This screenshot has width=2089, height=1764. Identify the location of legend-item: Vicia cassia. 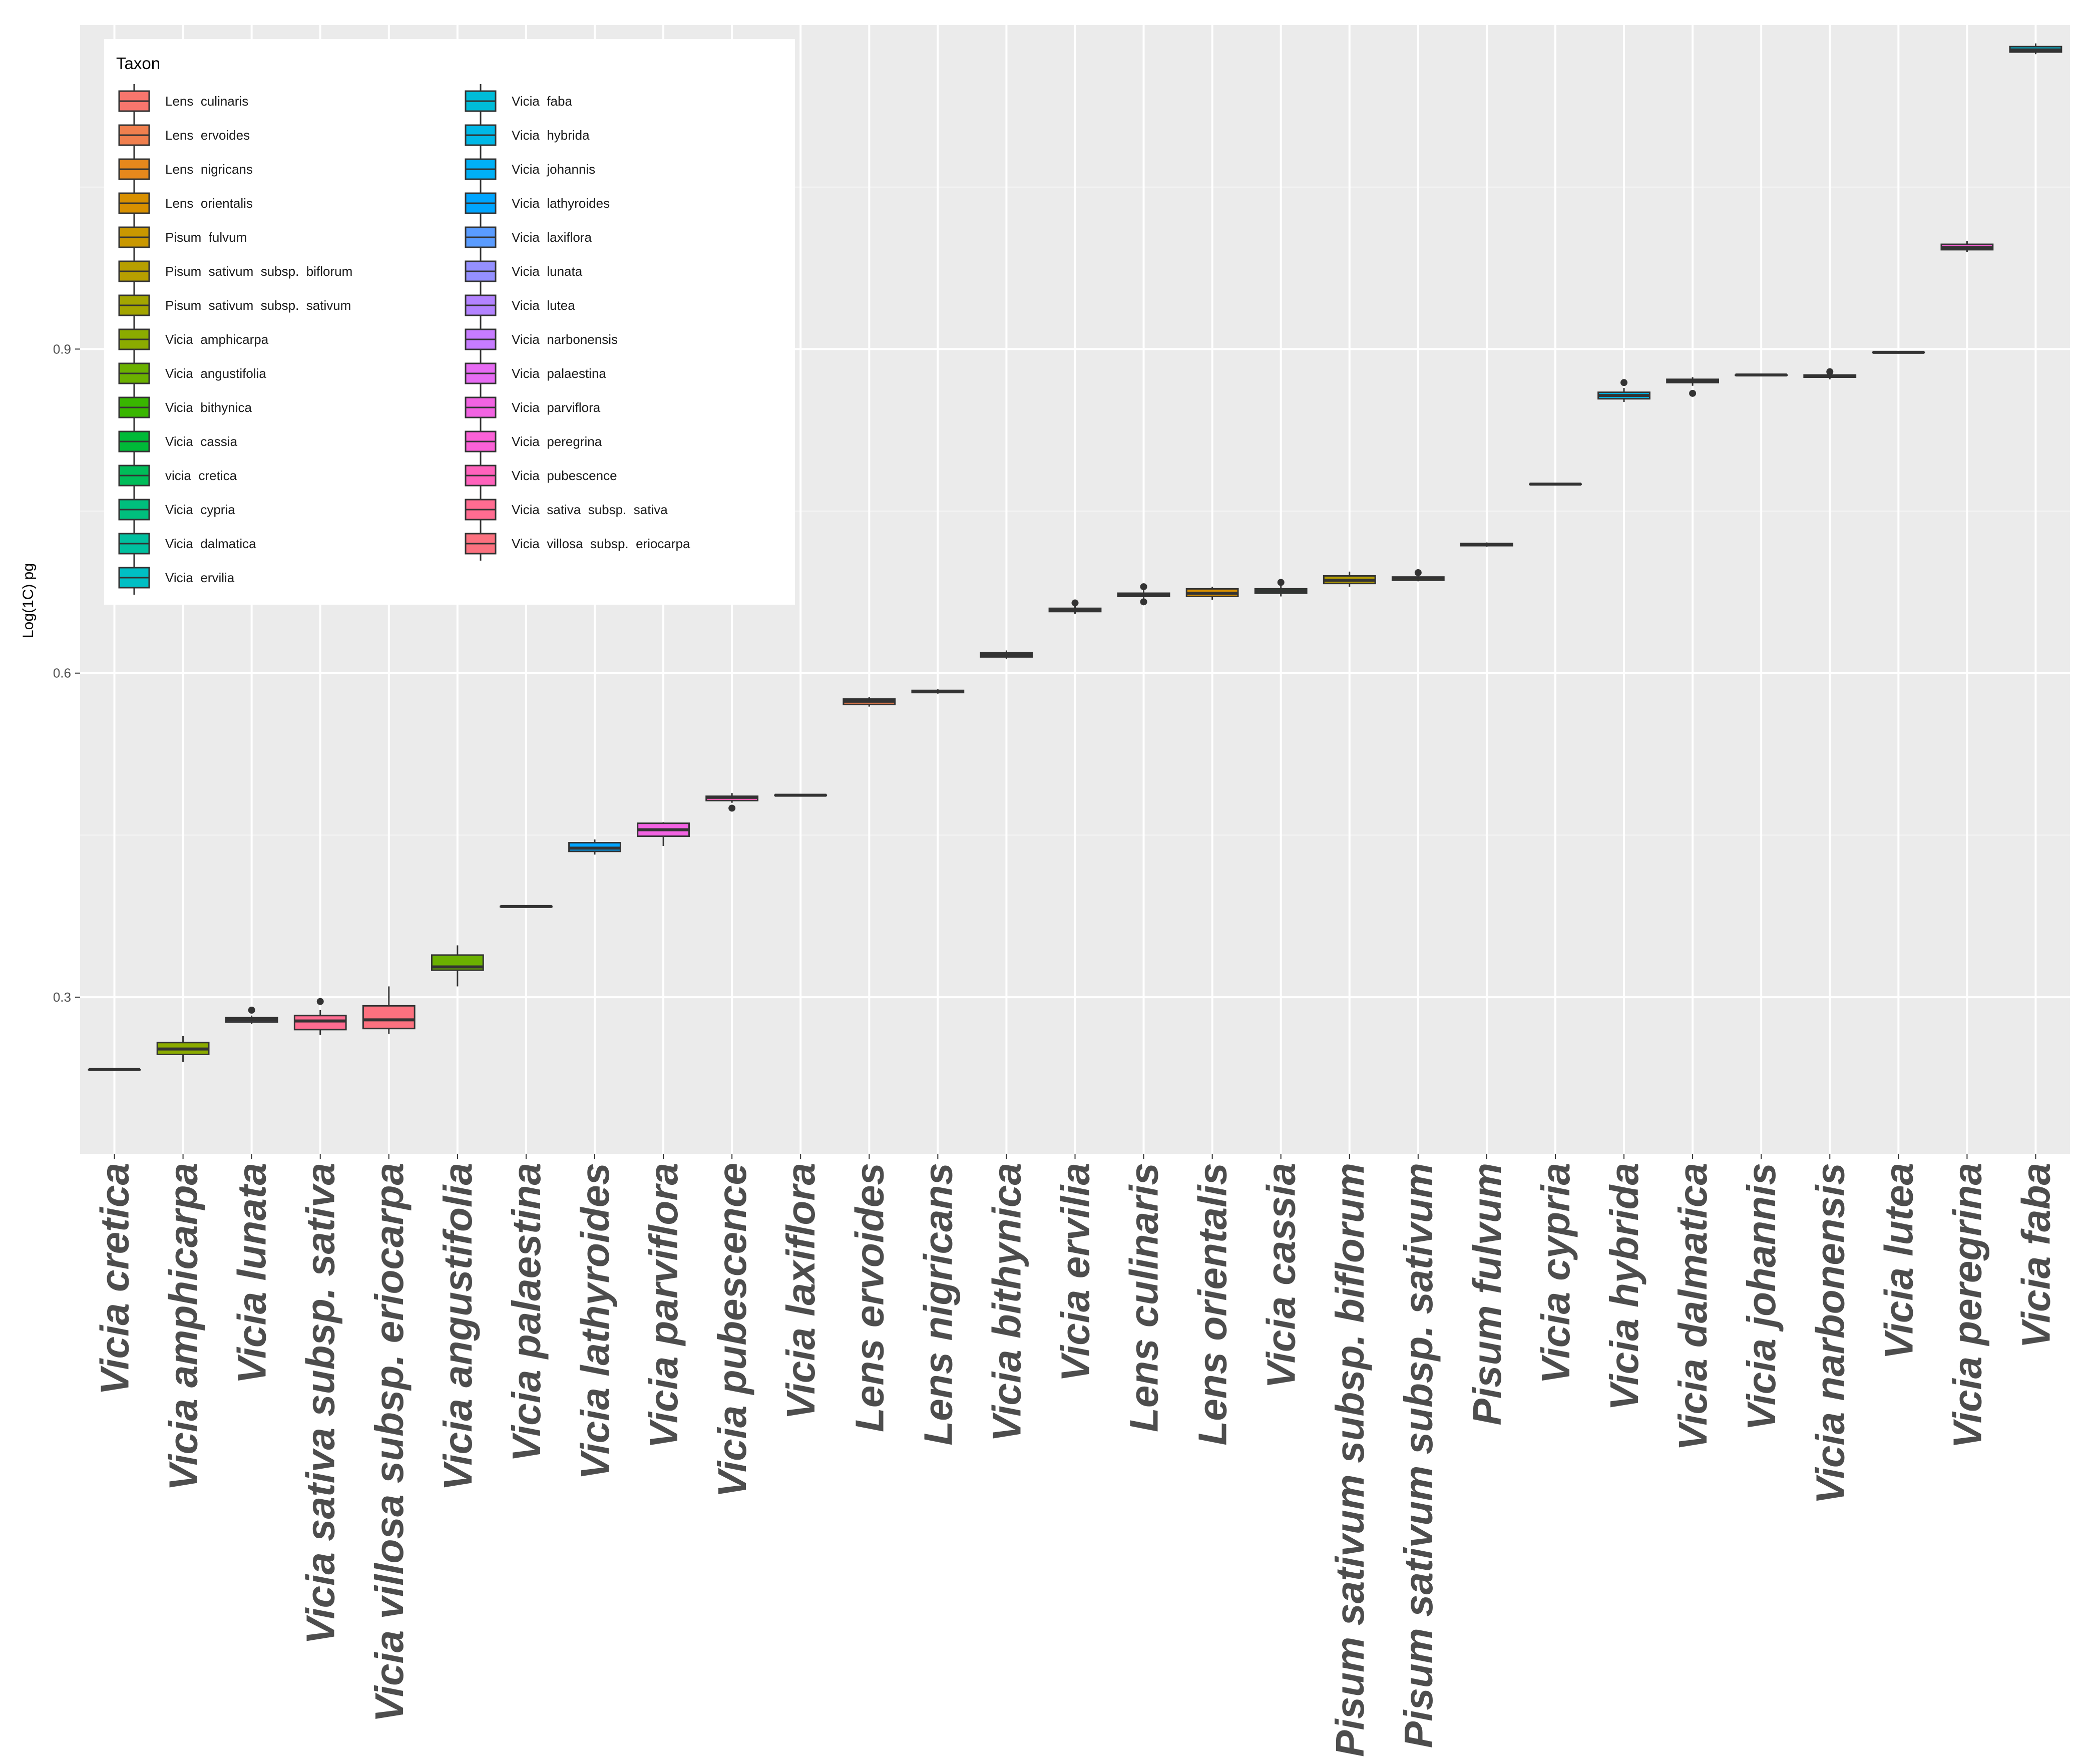
(178, 441).